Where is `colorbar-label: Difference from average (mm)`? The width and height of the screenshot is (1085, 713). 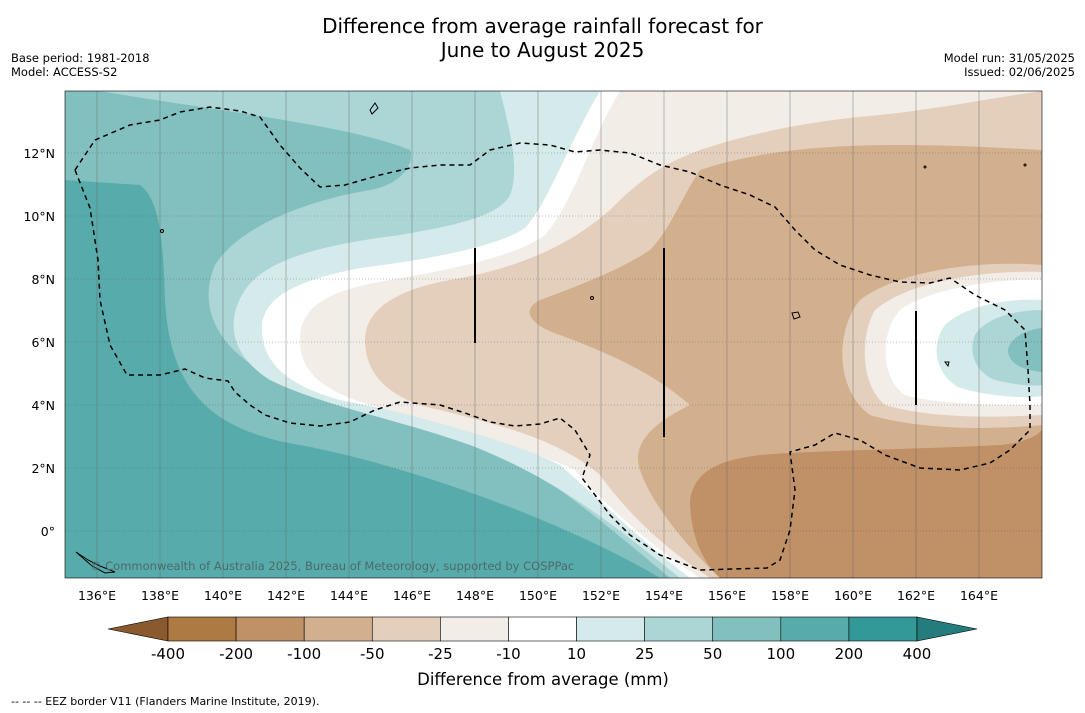
colorbar-label: Difference from average (mm) is located at coordinates (543, 679).